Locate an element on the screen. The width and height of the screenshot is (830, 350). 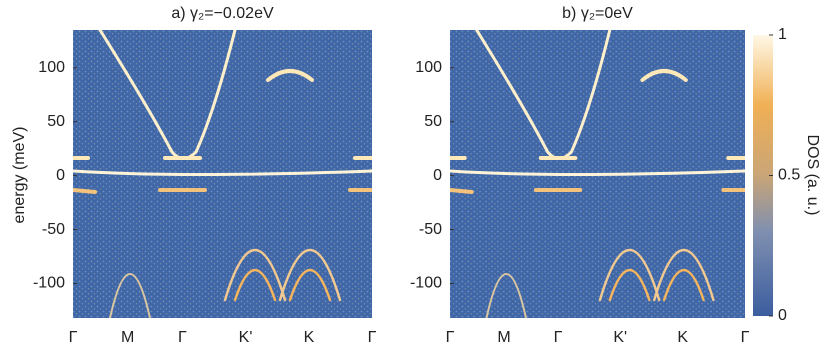
panel-title: b) γ₂=0eV is located at coordinates (597, 13).